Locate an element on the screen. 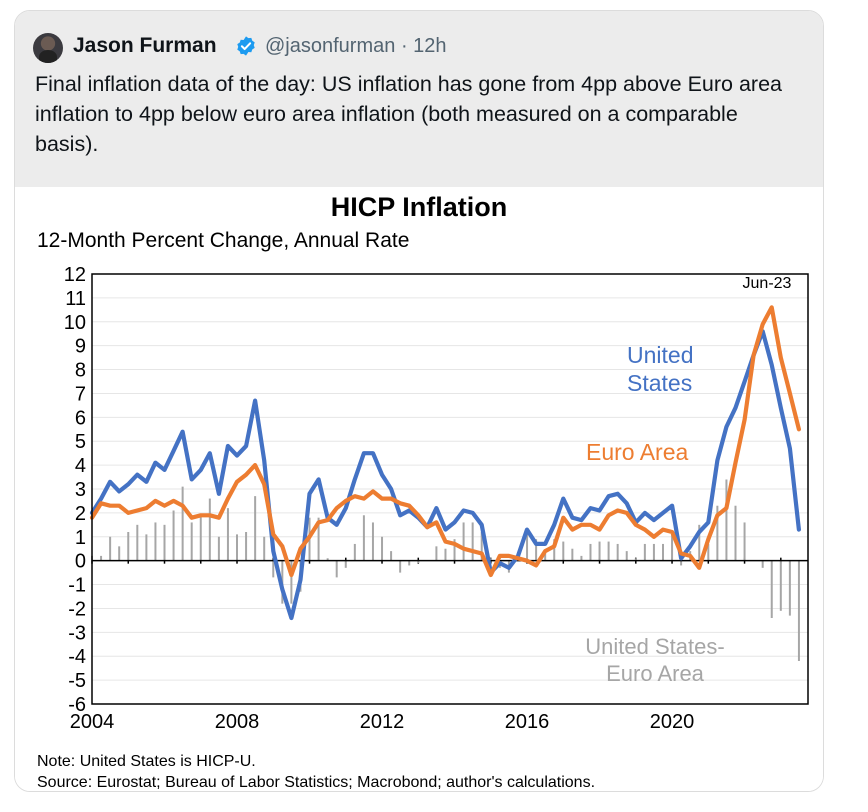 This screenshot has width=868, height=812. y-tick-label: 7 is located at coordinates (80, 394).